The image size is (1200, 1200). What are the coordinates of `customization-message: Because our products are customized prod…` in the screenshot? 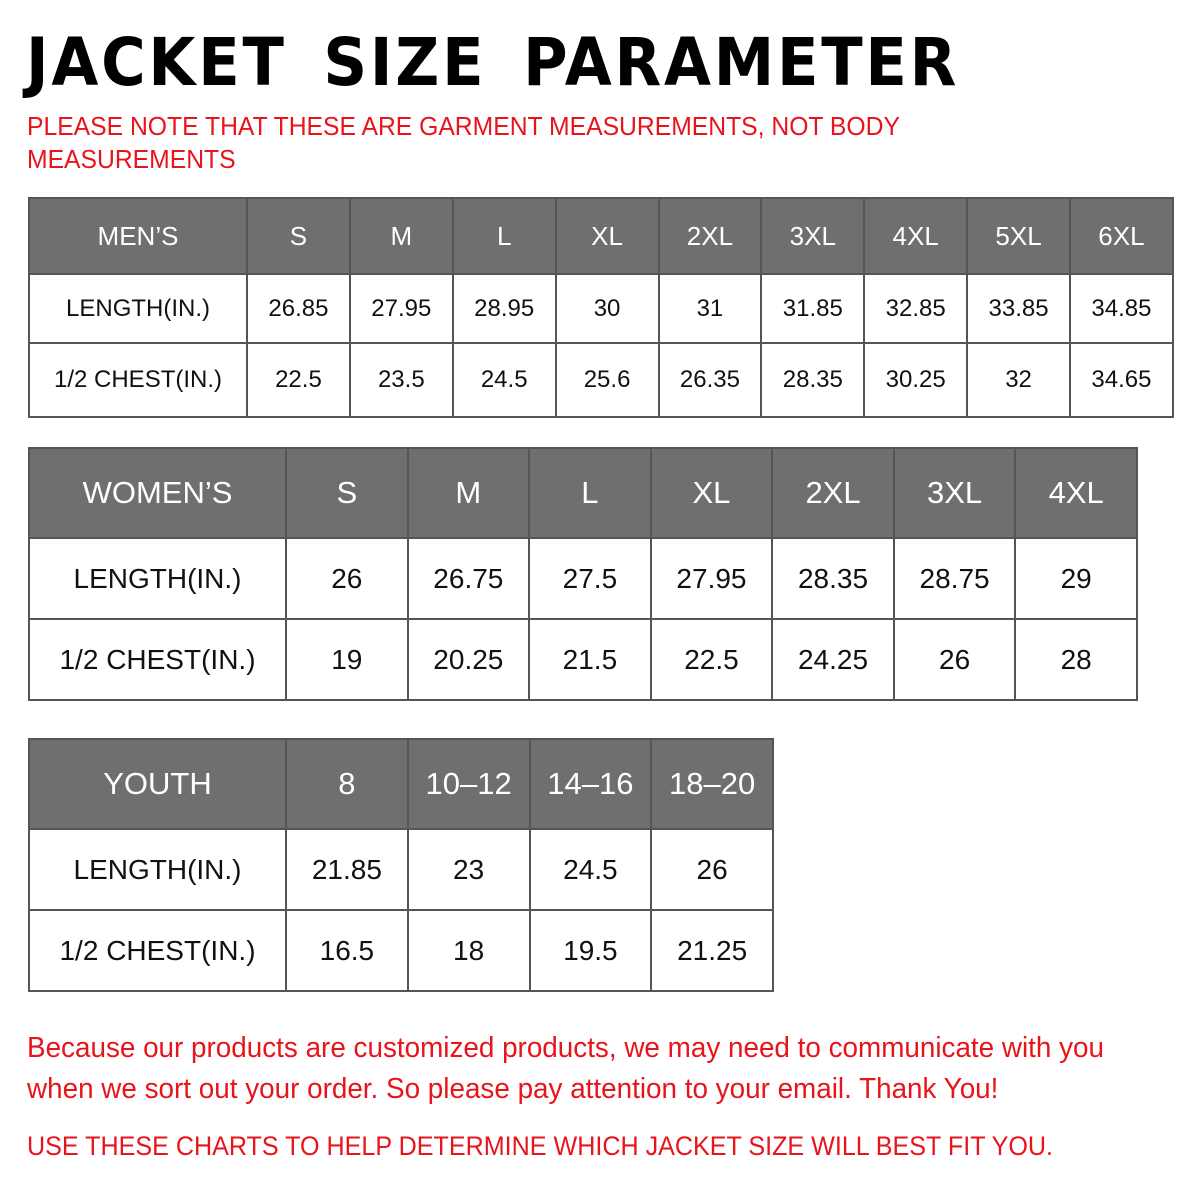 It's located at (566, 1068).